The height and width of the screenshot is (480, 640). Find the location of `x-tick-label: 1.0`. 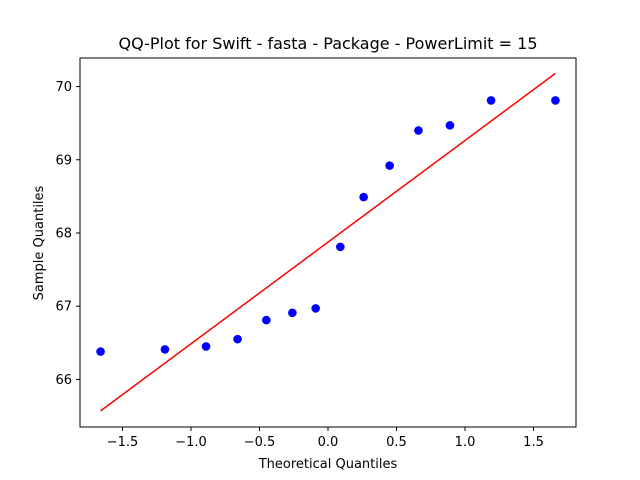

x-tick-label: 1.0 is located at coordinates (465, 442).